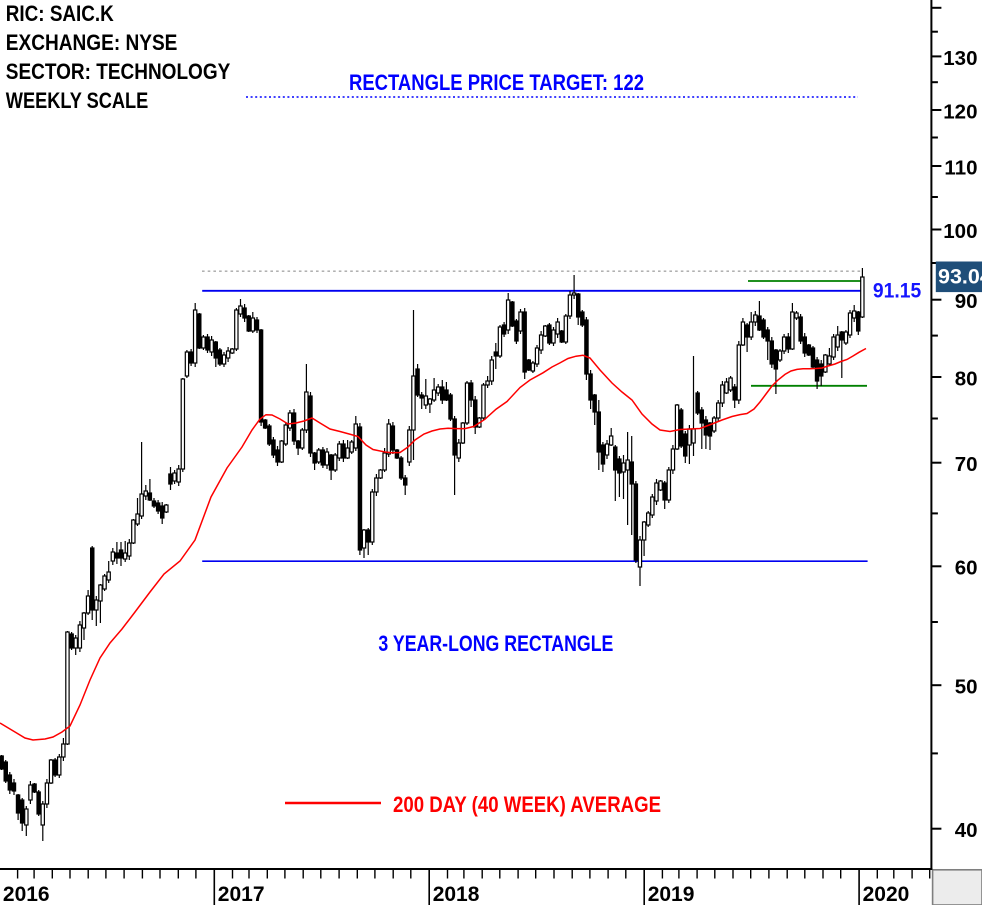 This screenshot has width=982, height=910. Describe the element at coordinates (960, 277) in the screenshot. I see `svg-text: 93.04` at that location.